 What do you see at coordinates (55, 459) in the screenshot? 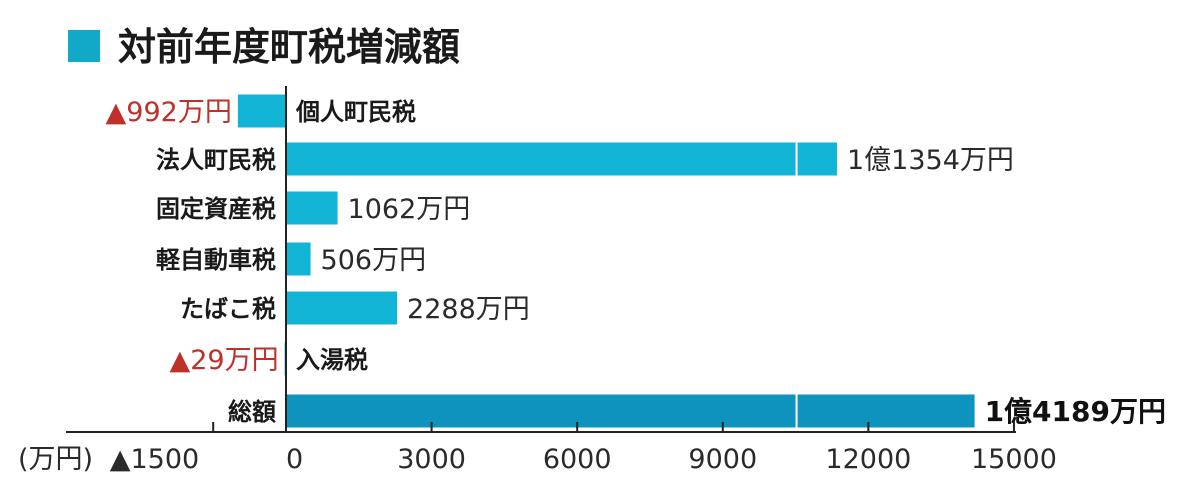
I see `axis-unit-label: (万円)` at bounding box center [55, 459].